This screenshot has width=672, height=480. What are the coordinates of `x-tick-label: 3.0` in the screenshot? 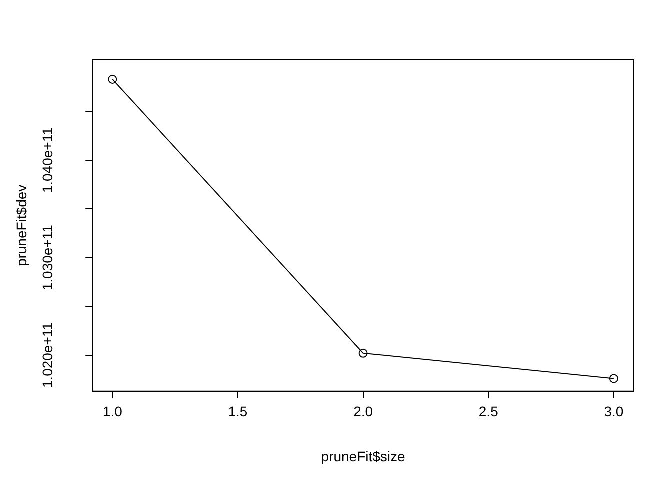 It's located at (614, 412).